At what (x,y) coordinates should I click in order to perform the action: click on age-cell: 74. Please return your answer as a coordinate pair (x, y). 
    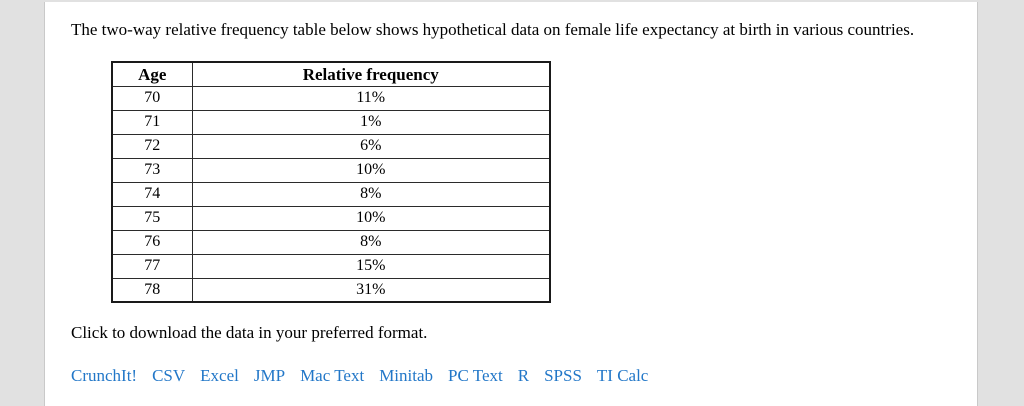
    Looking at the image, I should click on (152, 194).